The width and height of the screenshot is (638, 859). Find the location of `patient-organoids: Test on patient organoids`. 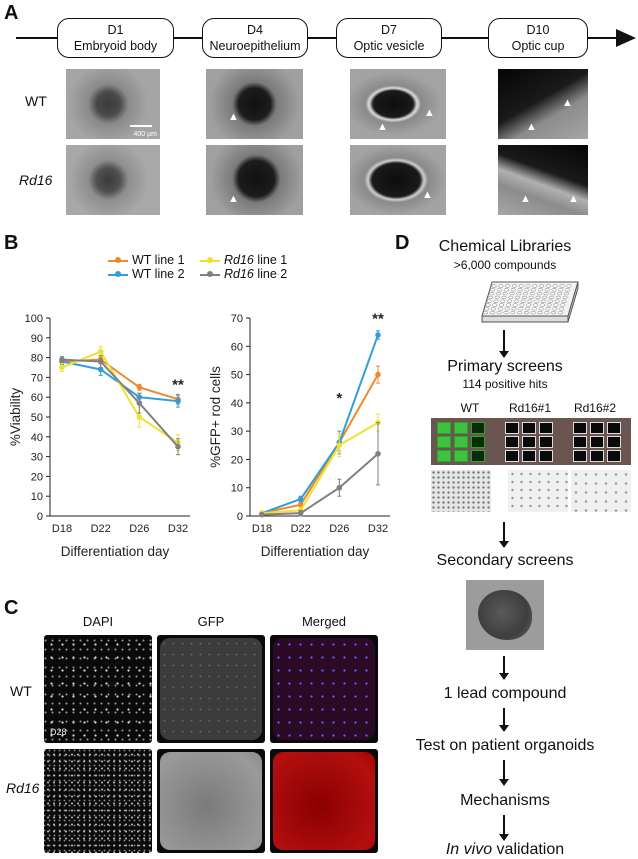

patient-organoids: Test on patient organoids is located at coordinates (505, 745).